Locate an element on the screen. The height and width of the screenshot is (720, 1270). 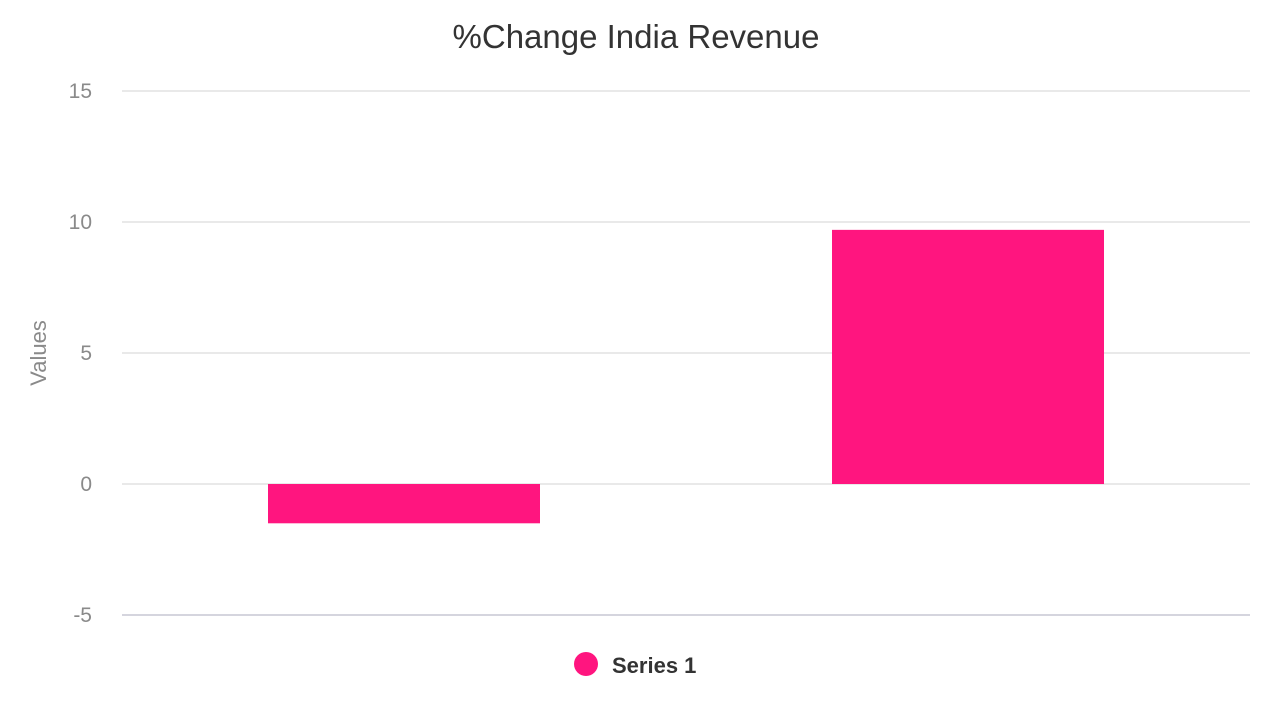
y-tick-label: 10 is located at coordinates (80, 222).